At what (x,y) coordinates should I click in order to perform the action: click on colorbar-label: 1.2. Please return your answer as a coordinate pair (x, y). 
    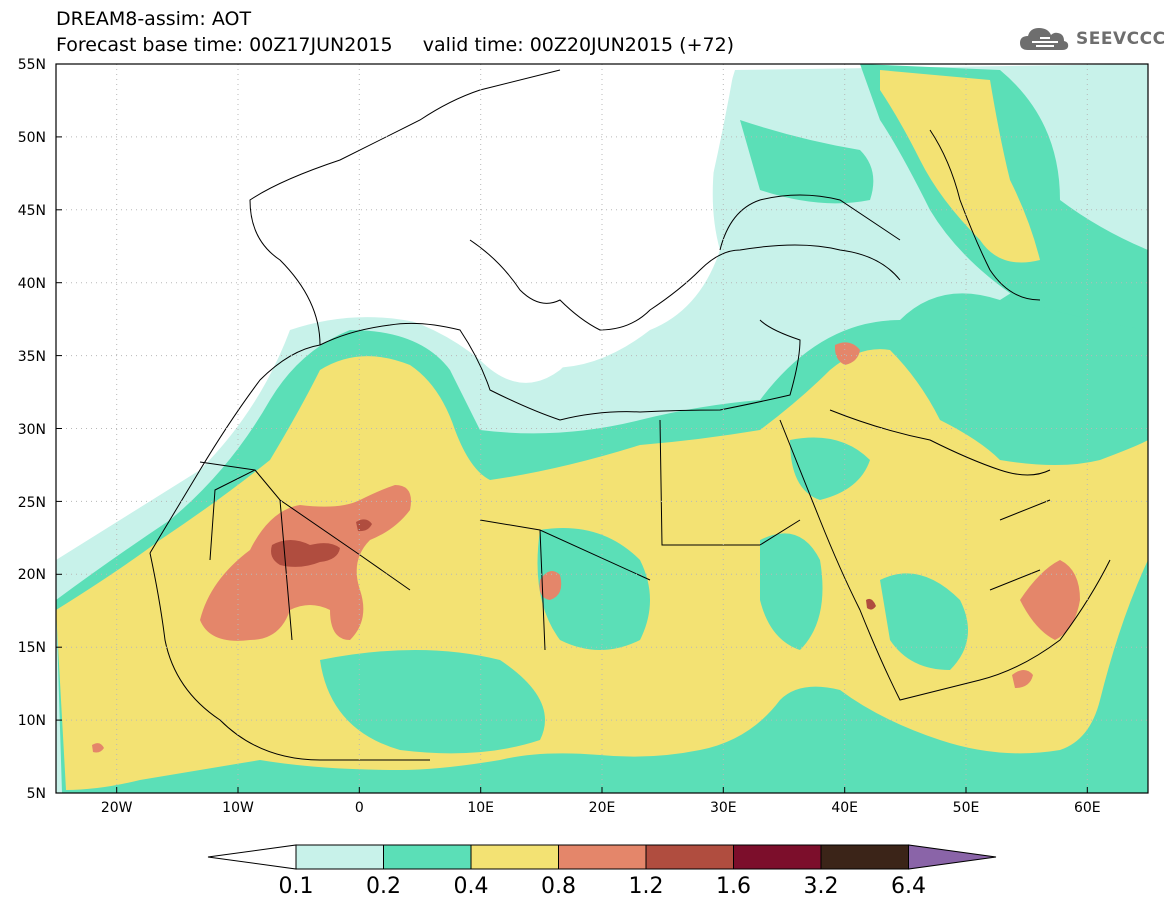
    Looking at the image, I should click on (646, 886).